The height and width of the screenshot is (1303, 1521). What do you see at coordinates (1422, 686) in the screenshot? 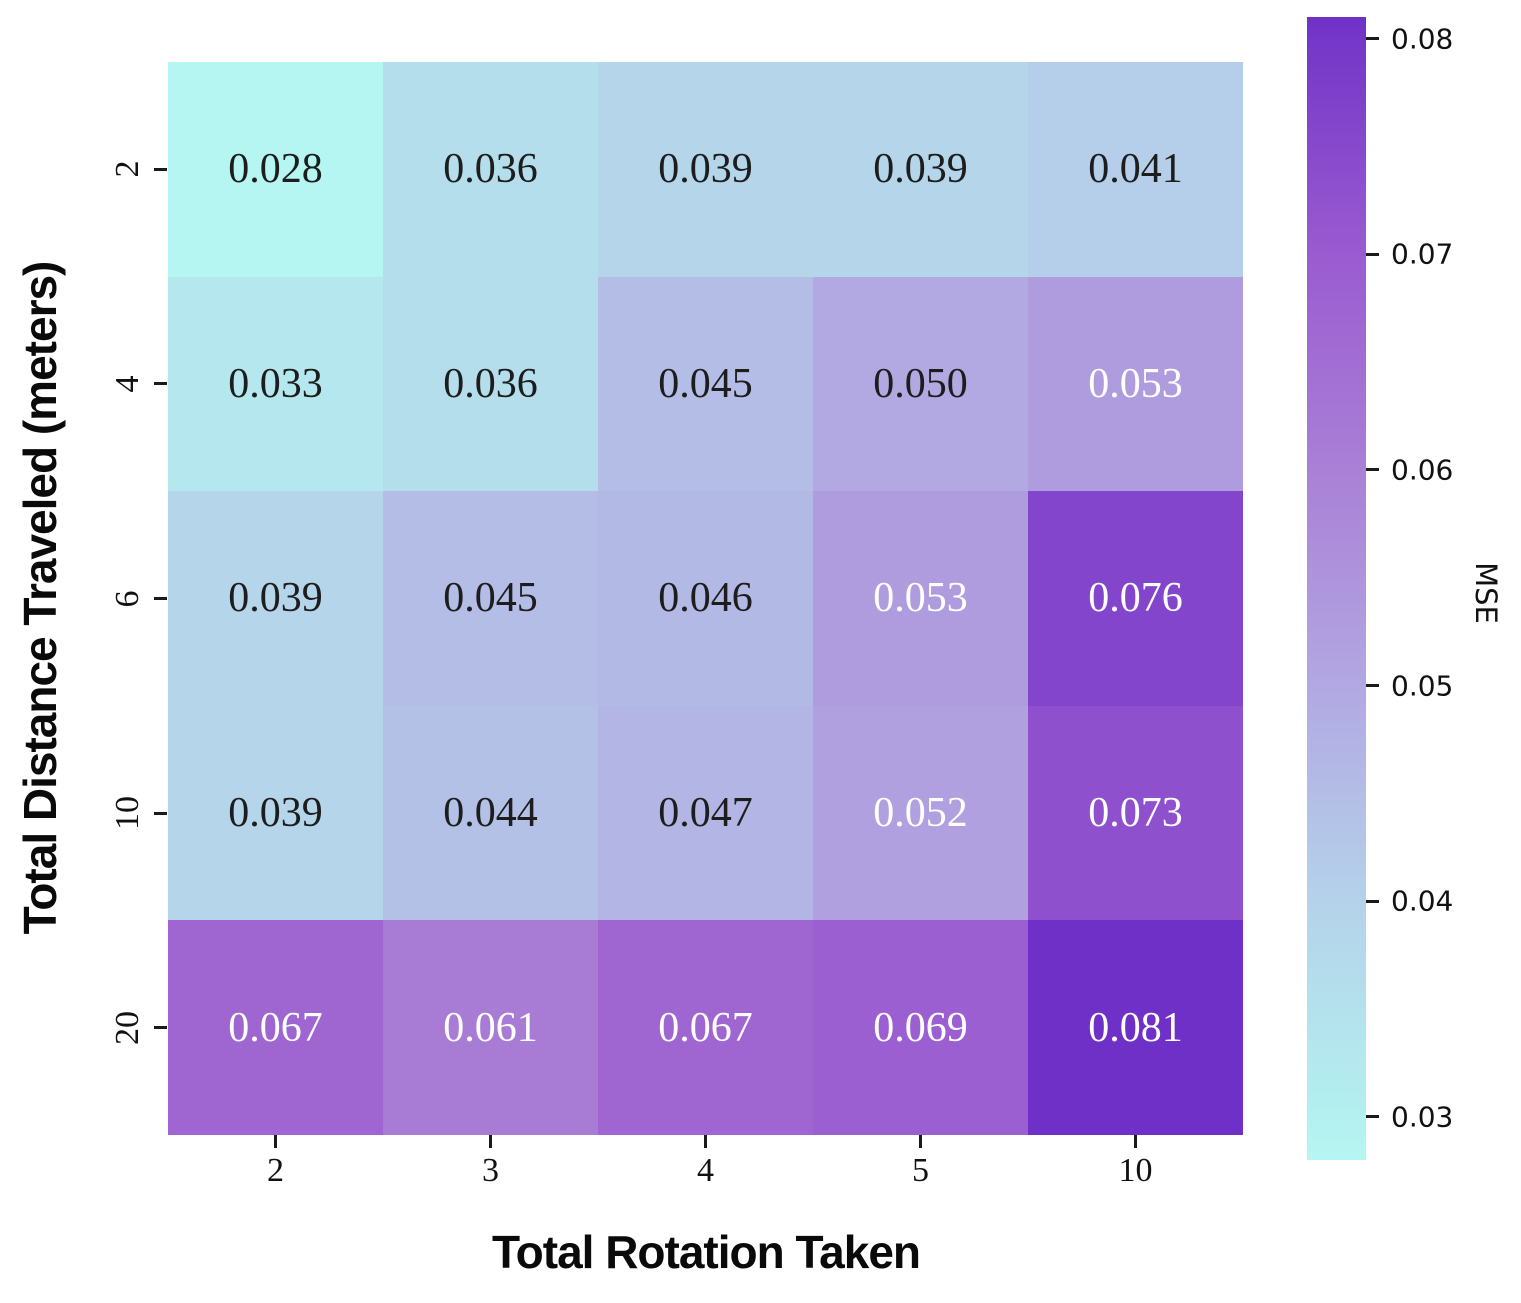
I see `colorbar-tick-label: 0.05` at bounding box center [1422, 686].